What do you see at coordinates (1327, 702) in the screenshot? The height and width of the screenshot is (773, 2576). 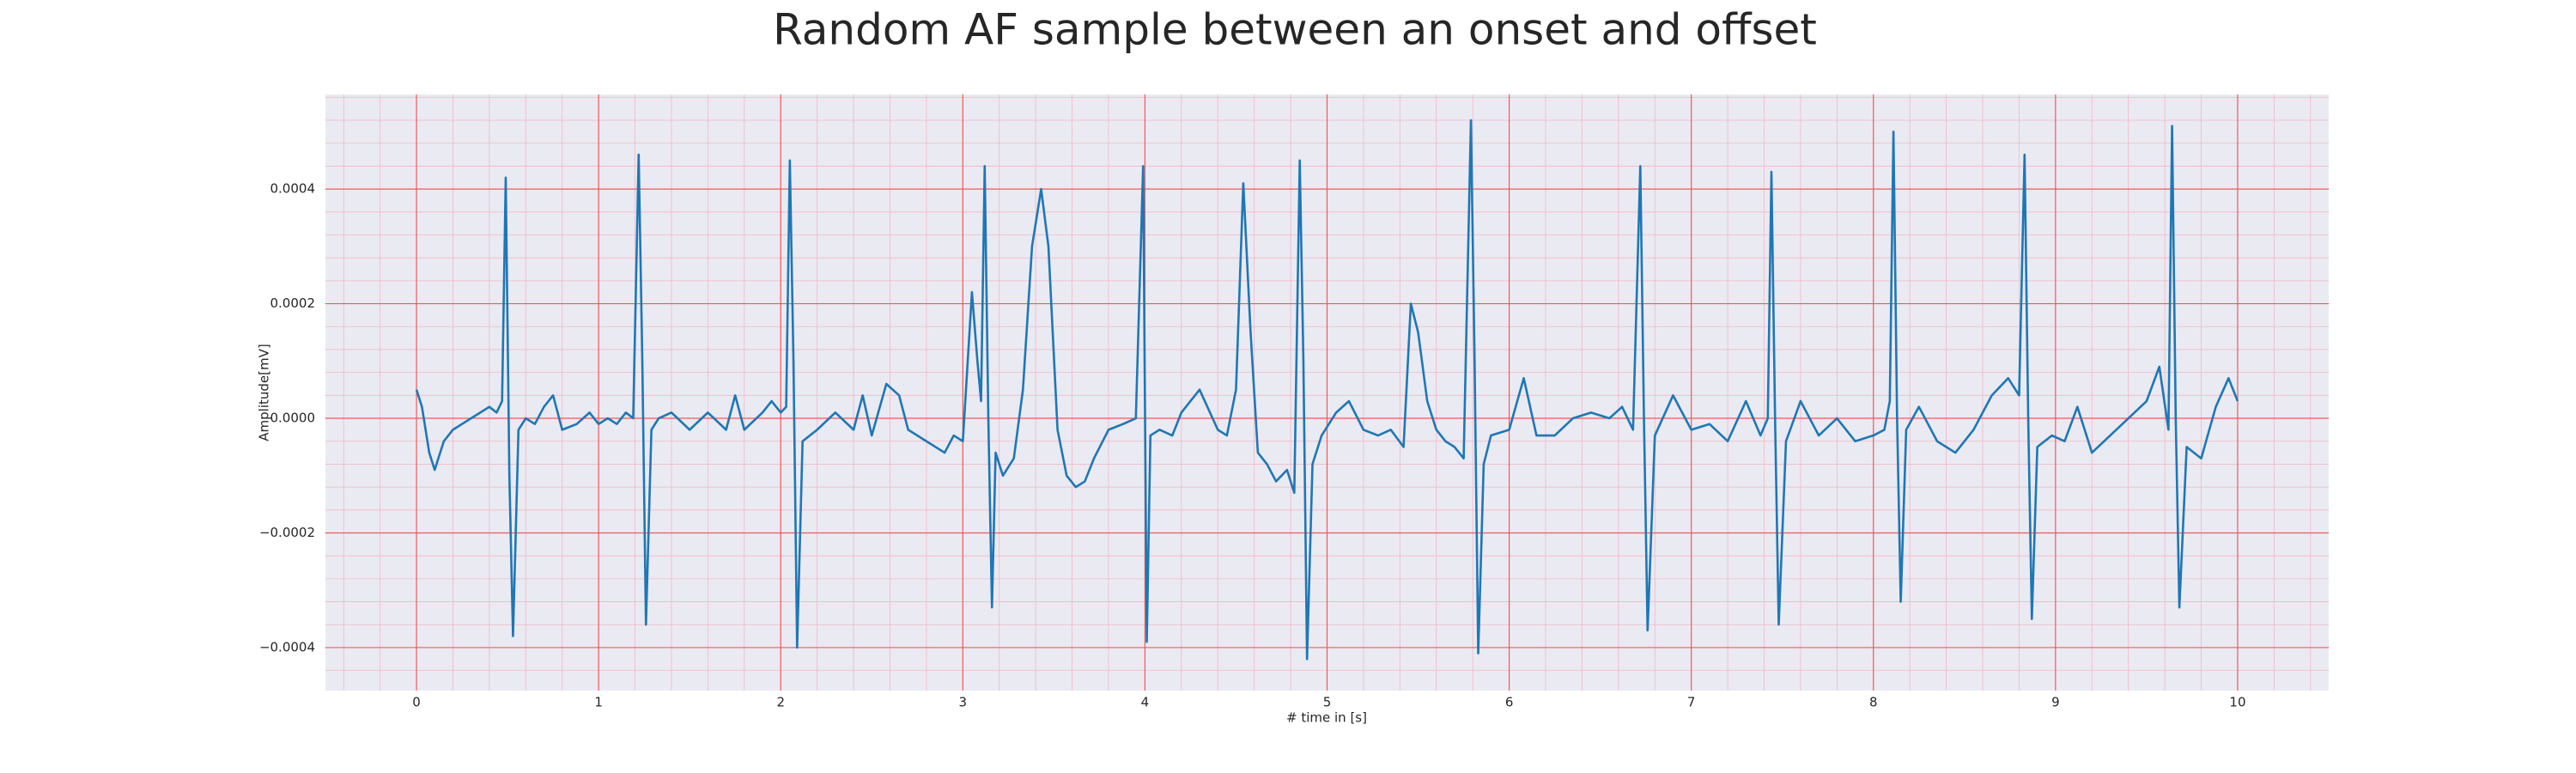 I see `x-tick-label: 5` at bounding box center [1327, 702].